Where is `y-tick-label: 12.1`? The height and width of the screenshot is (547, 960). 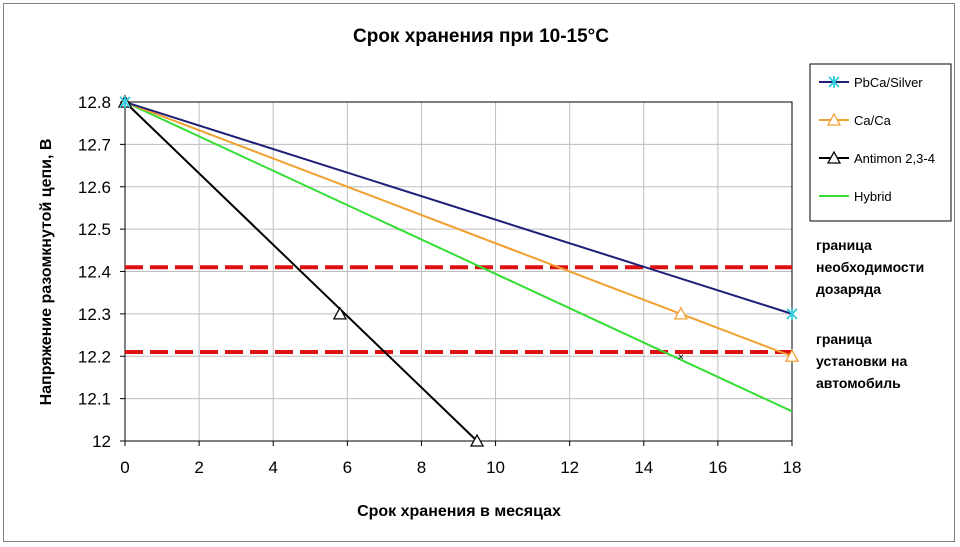 y-tick-label: 12.1 is located at coordinates (94, 399).